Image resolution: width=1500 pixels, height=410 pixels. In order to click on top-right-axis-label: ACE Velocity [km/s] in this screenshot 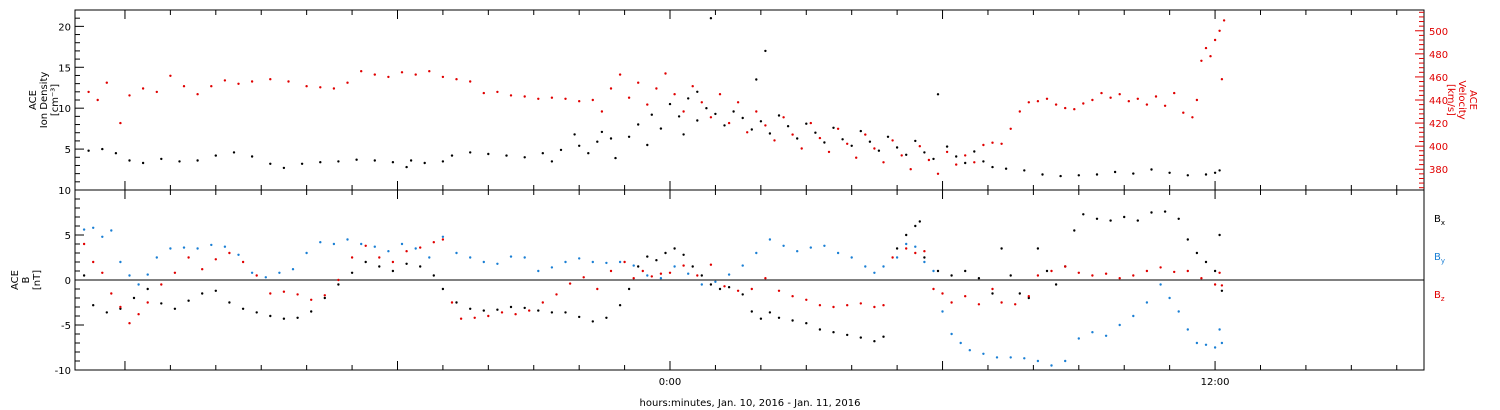, I will do `click(1461, 99)`.